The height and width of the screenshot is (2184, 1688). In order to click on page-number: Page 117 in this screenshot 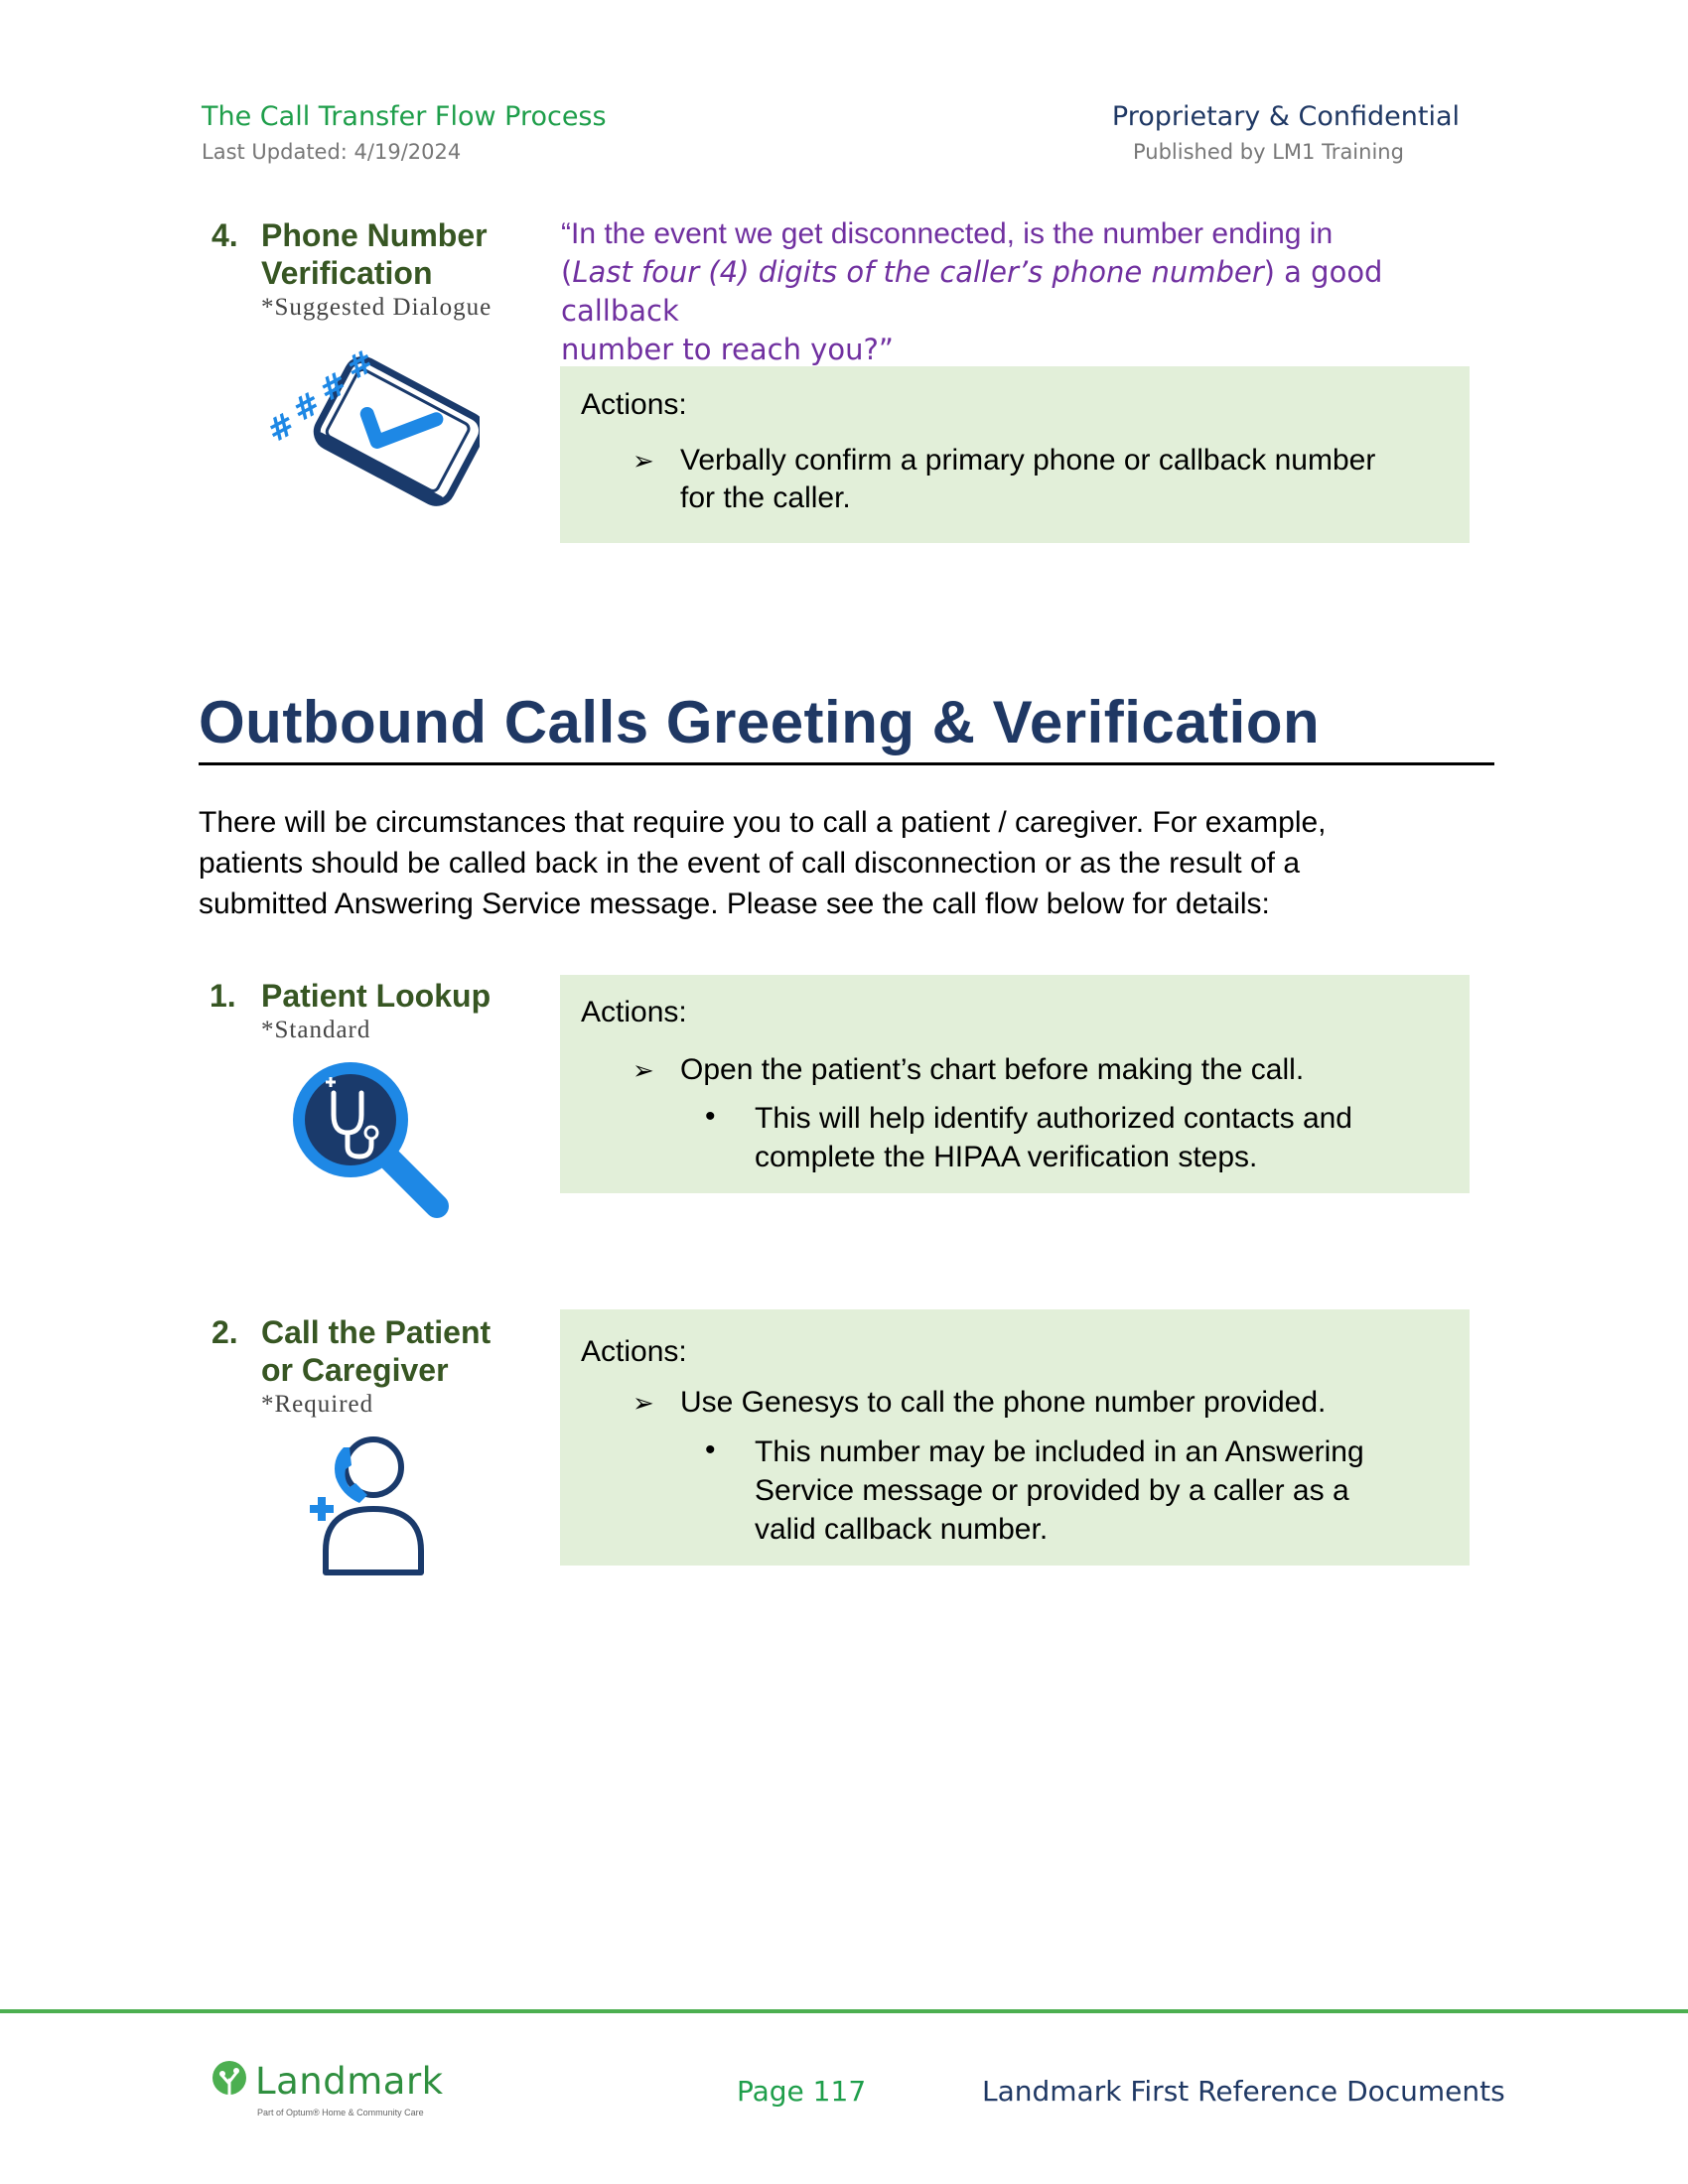, I will do `click(802, 2091)`.